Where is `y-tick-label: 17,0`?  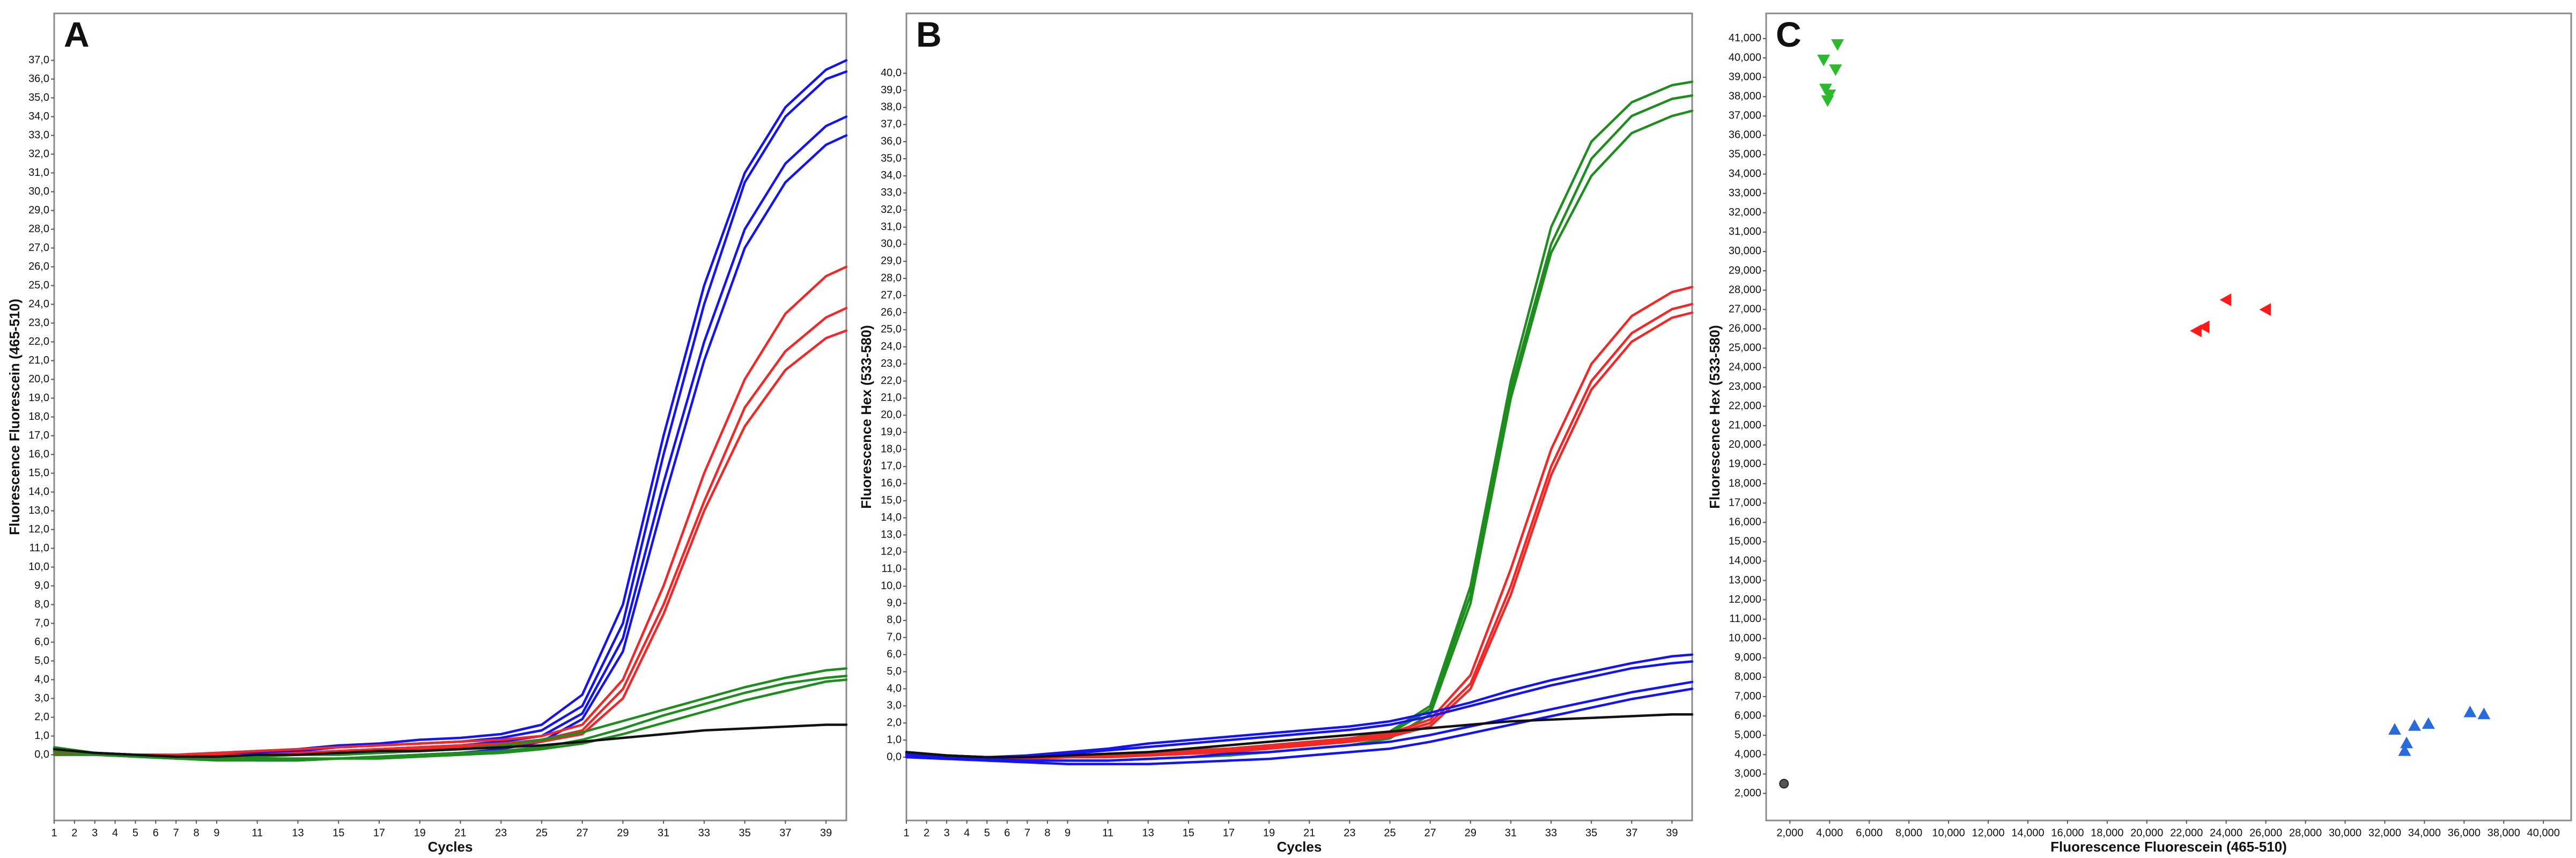 y-tick-label: 17,0 is located at coordinates (38, 435).